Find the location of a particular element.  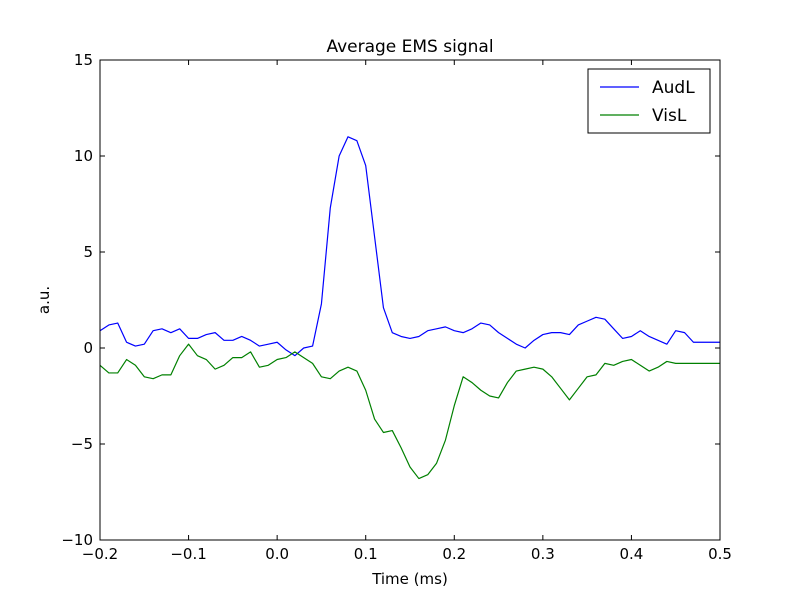

x-tick-label: −0.1 is located at coordinates (188, 554).